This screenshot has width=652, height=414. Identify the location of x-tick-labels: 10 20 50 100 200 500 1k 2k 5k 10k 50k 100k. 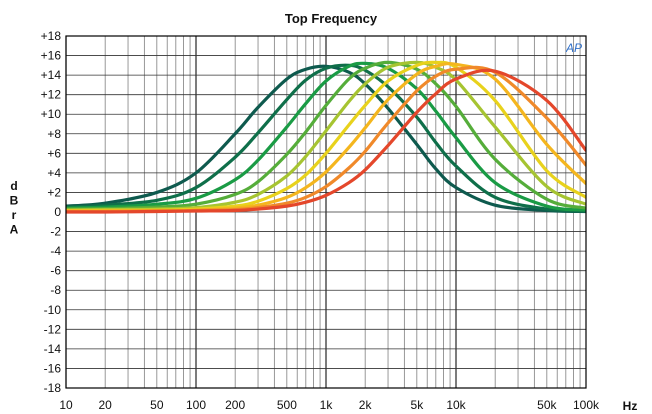
(329, 405).